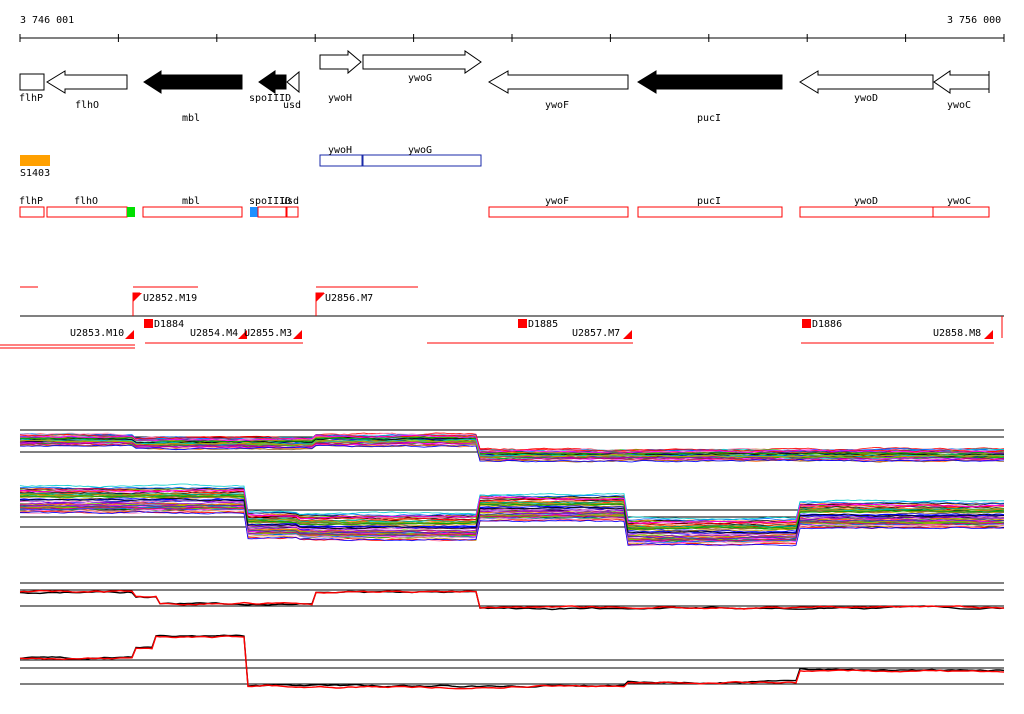 The image size is (1024, 714). I want to click on red-box-pucI, so click(710, 212).